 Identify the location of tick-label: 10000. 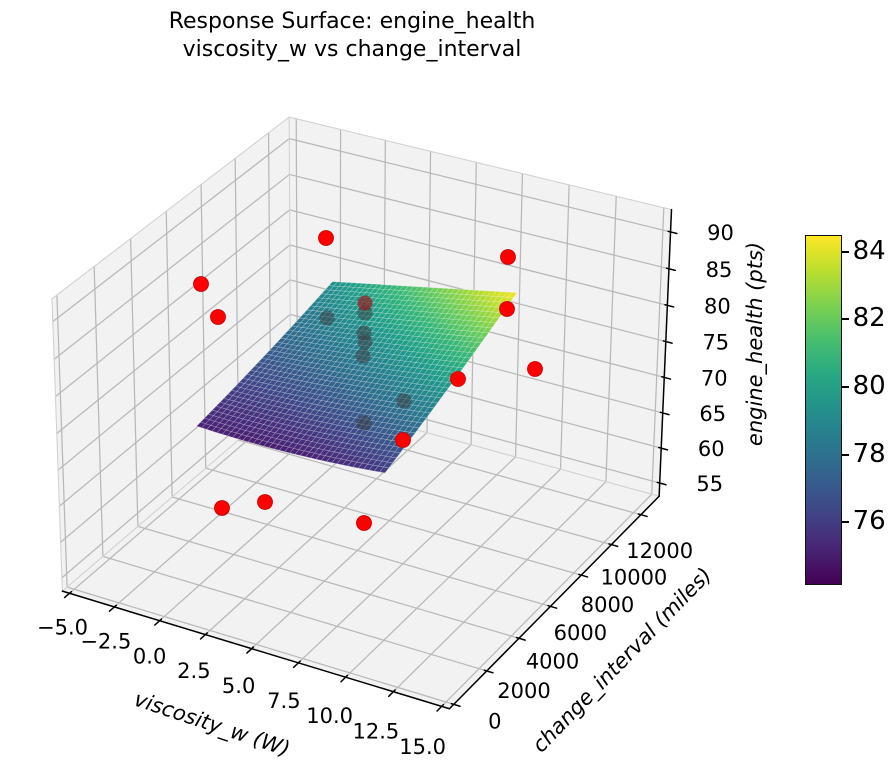
(633, 578).